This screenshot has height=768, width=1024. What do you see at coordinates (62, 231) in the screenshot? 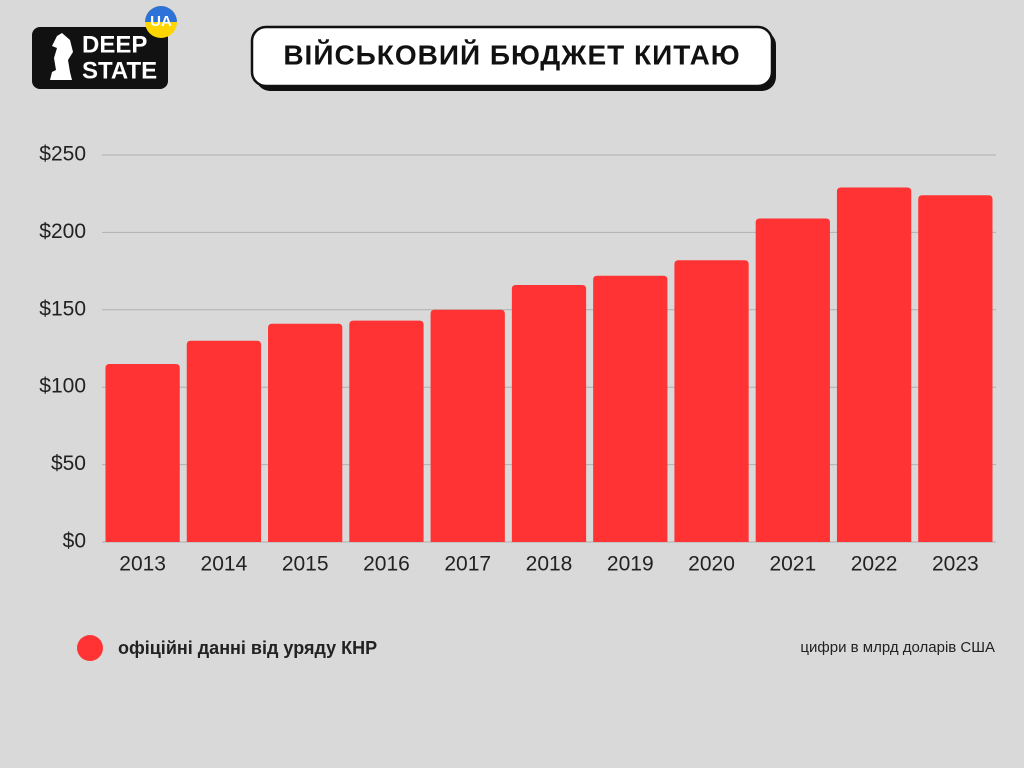
I see `y-tick-label: $200` at bounding box center [62, 231].